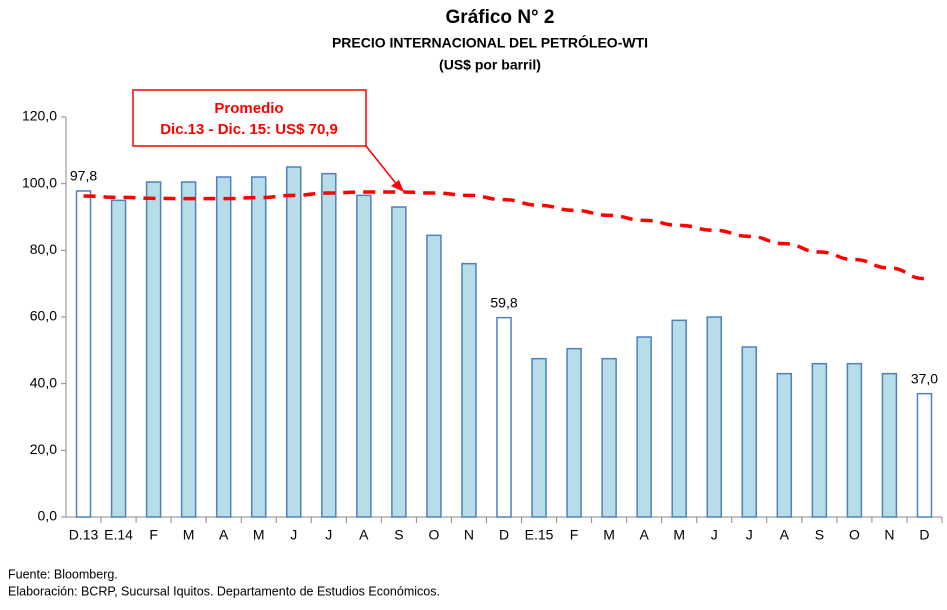 The height and width of the screenshot is (610, 947). I want to click on value-label: 97,8, so click(83, 176).